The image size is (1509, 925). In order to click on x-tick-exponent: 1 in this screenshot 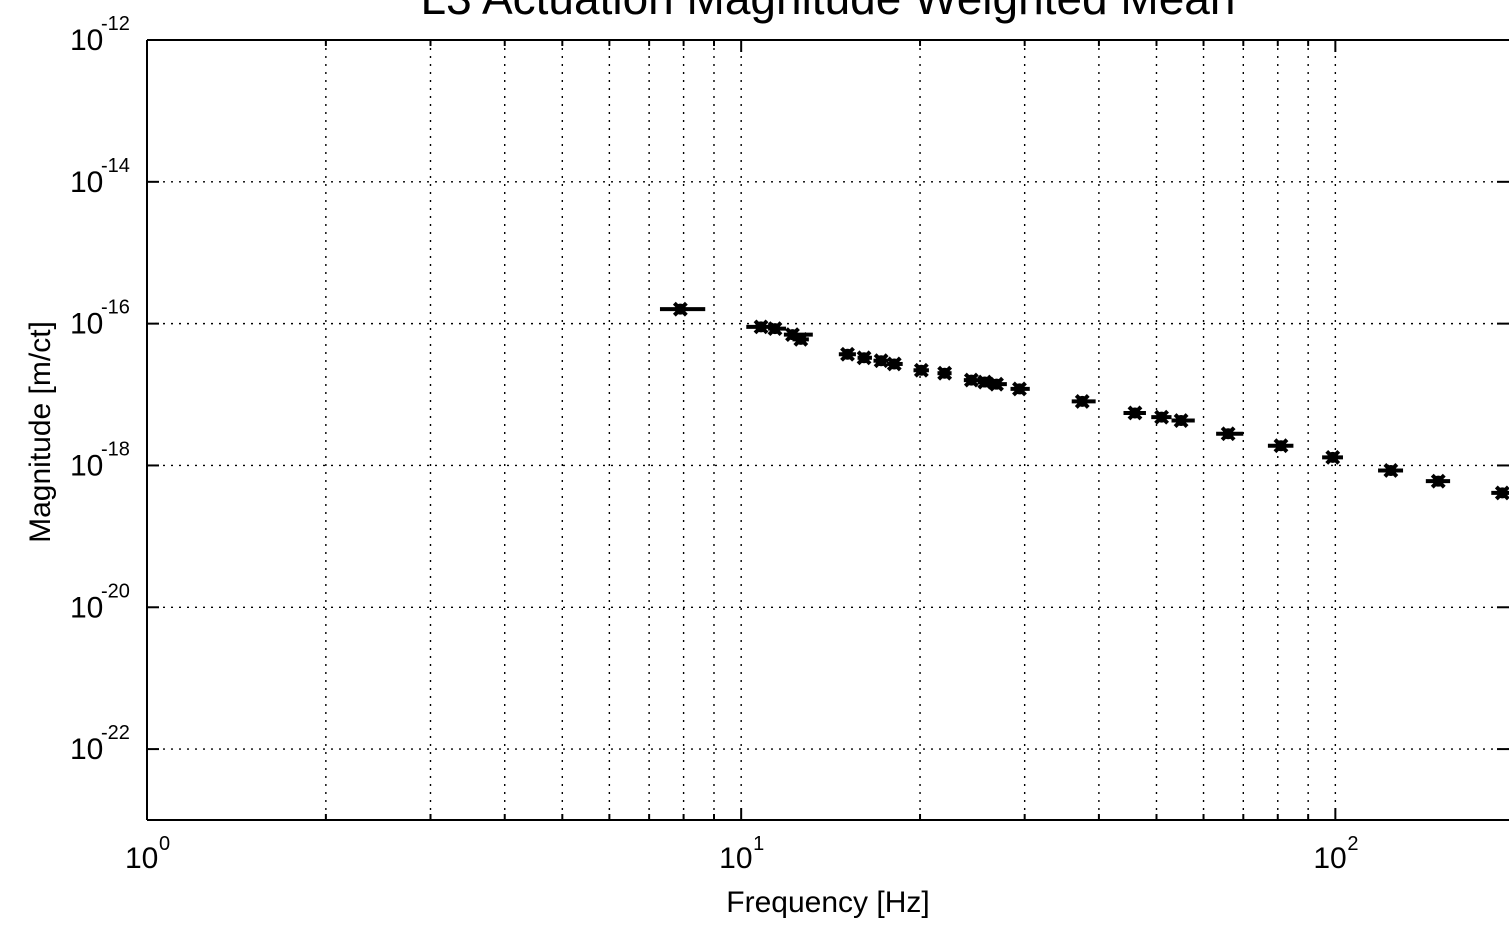, I will do `click(758, 844)`.